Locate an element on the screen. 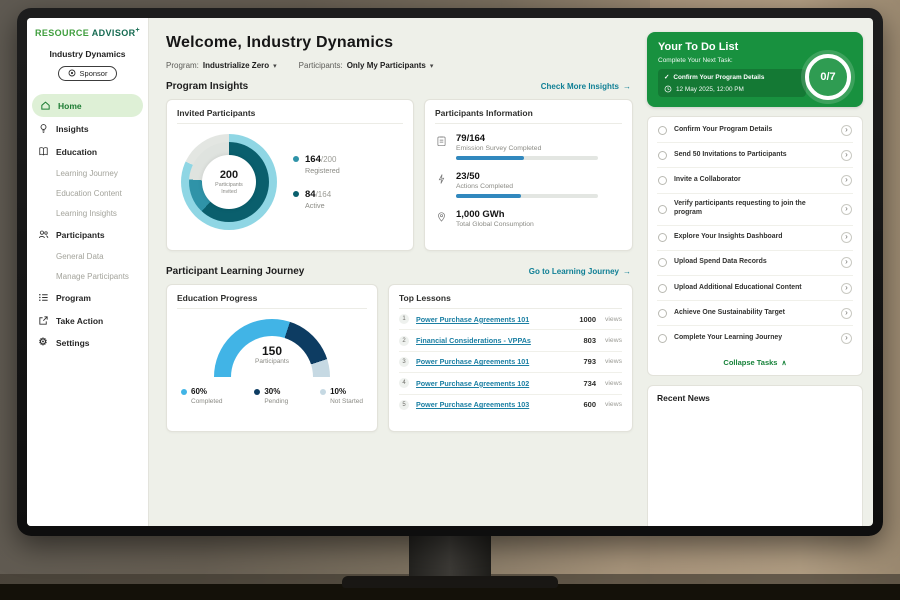  task-label: Send 50 Invitations to Participants is located at coordinates (730, 154).